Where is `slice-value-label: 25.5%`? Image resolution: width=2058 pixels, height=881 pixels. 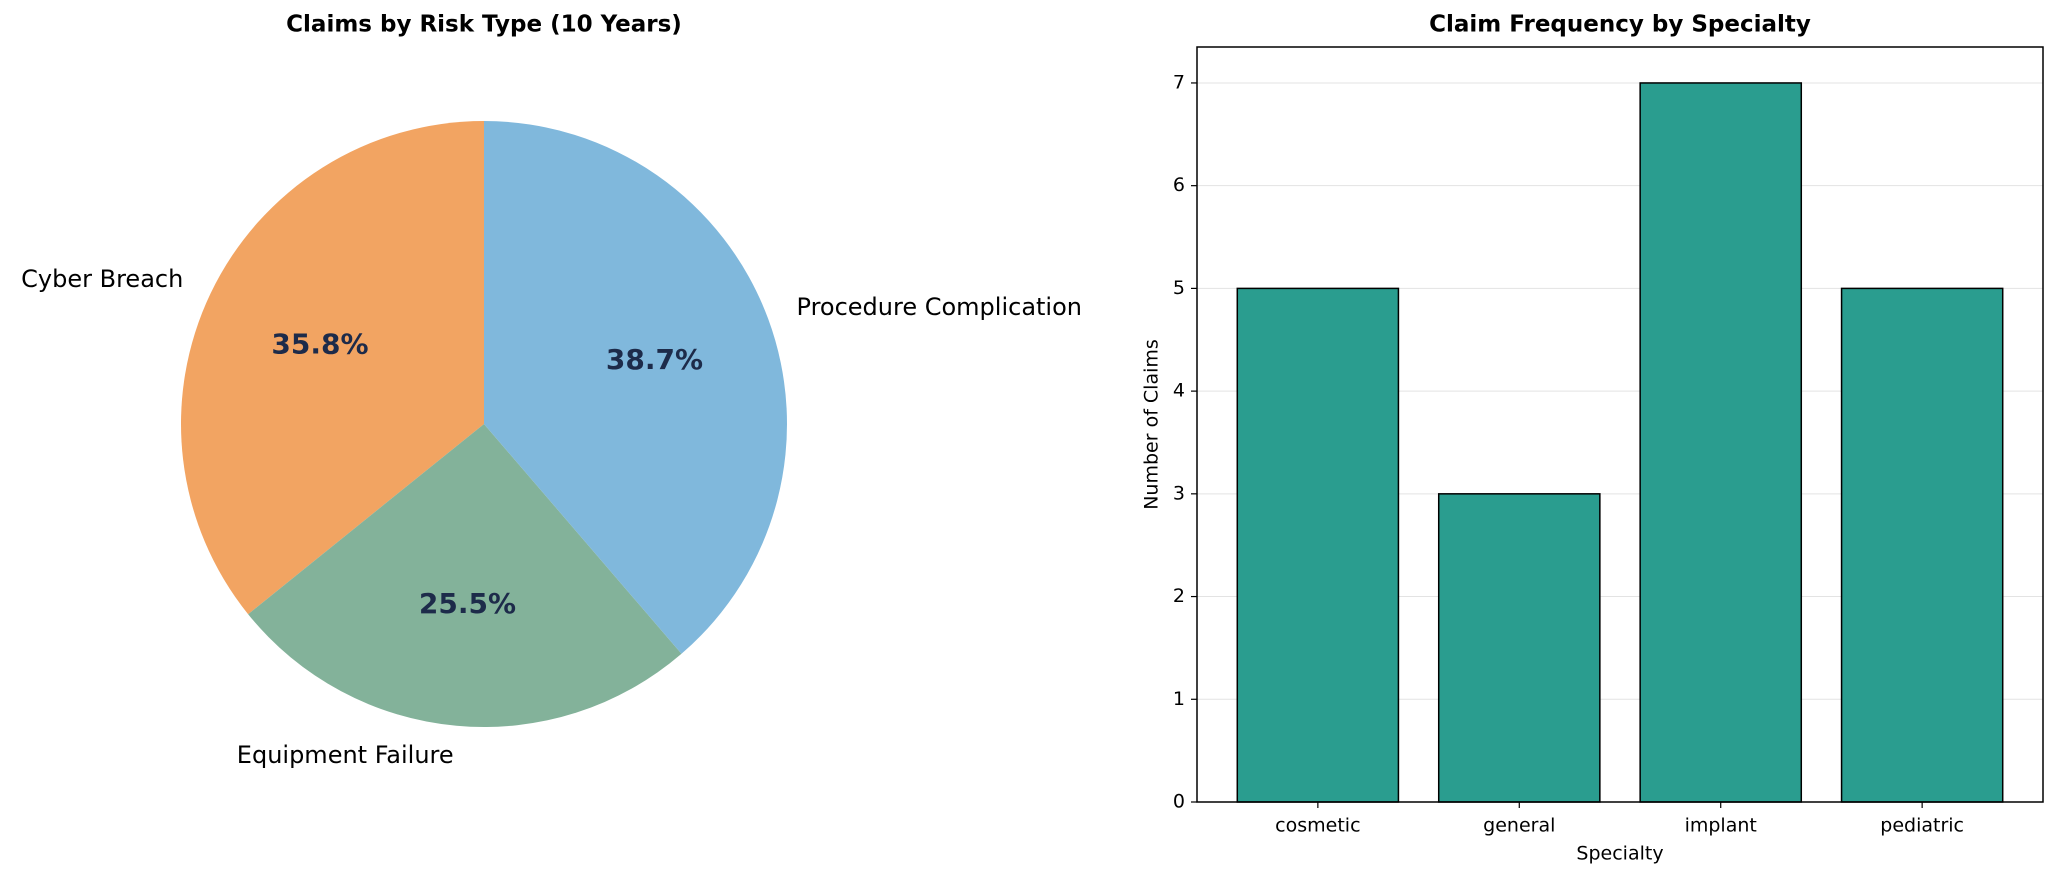
slice-value-label: 25.5% is located at coordinates (467, 603).